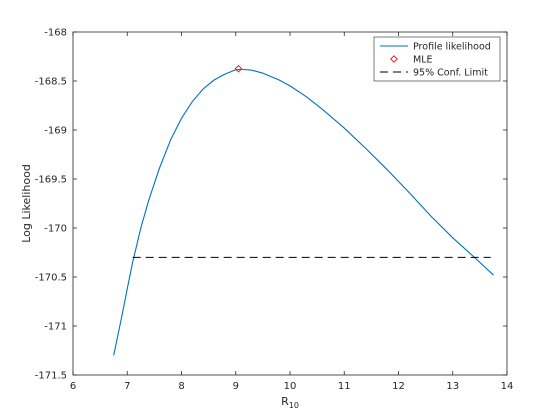 The height and width of the screenshot is (420, 560). I want to click on x-tick-label: 13, so click(452, 386).